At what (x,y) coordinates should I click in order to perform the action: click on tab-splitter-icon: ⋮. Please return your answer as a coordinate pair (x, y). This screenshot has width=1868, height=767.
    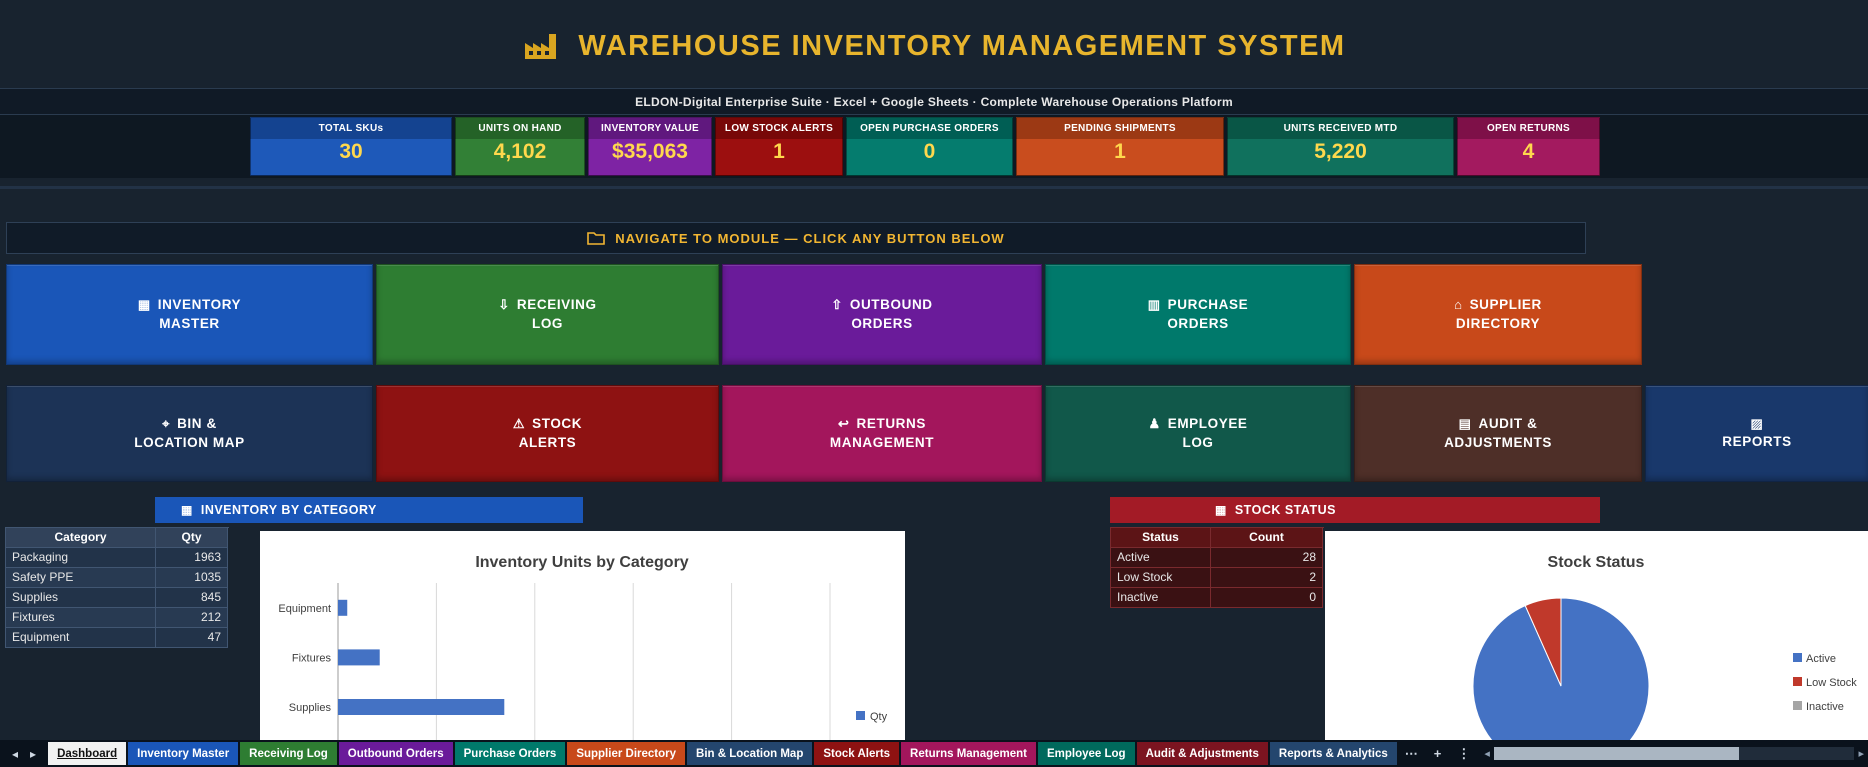
    Looking at the image, I should click on (1464, 753).